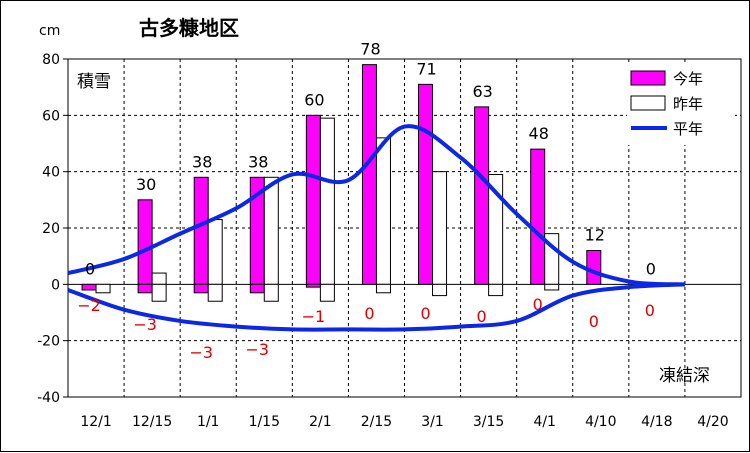  What do you see at coordinates (376, 307) in the screenshot?
I see `average-frost-line` at bounding box center [376, 307].